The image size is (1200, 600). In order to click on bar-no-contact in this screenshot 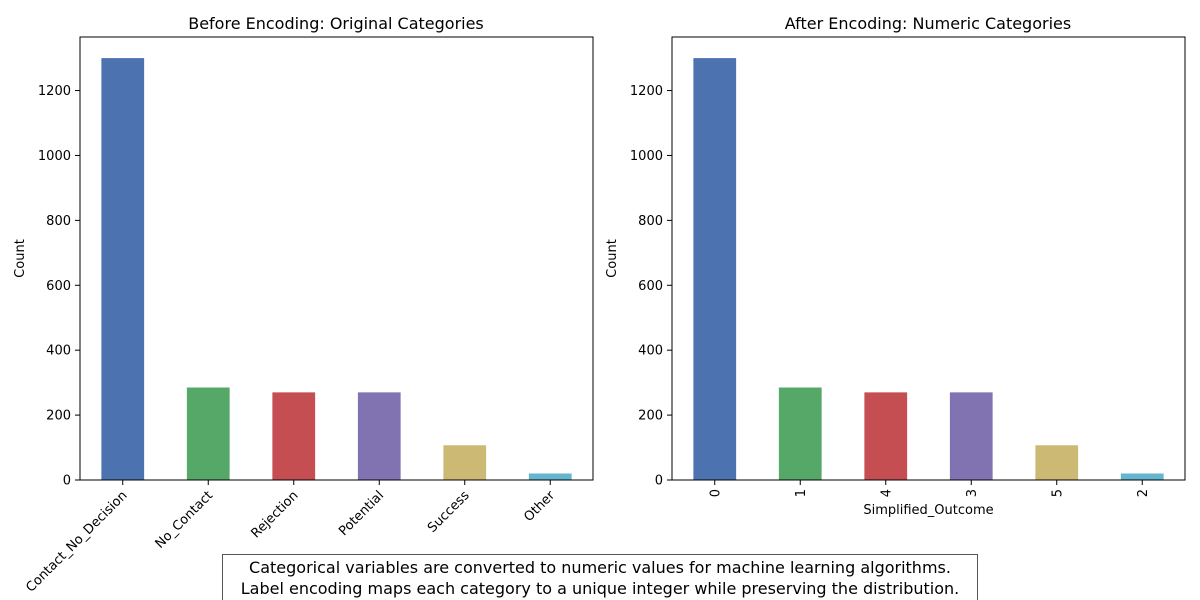, I will do `click(208, 433)`.